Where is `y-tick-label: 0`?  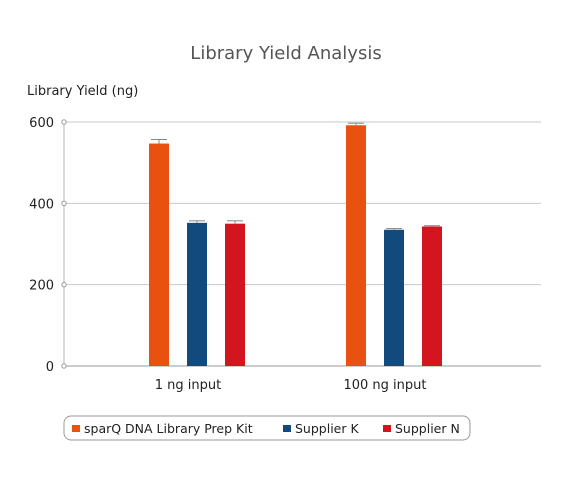
y-tick-label: 0 is located at coordinates (50, 367).